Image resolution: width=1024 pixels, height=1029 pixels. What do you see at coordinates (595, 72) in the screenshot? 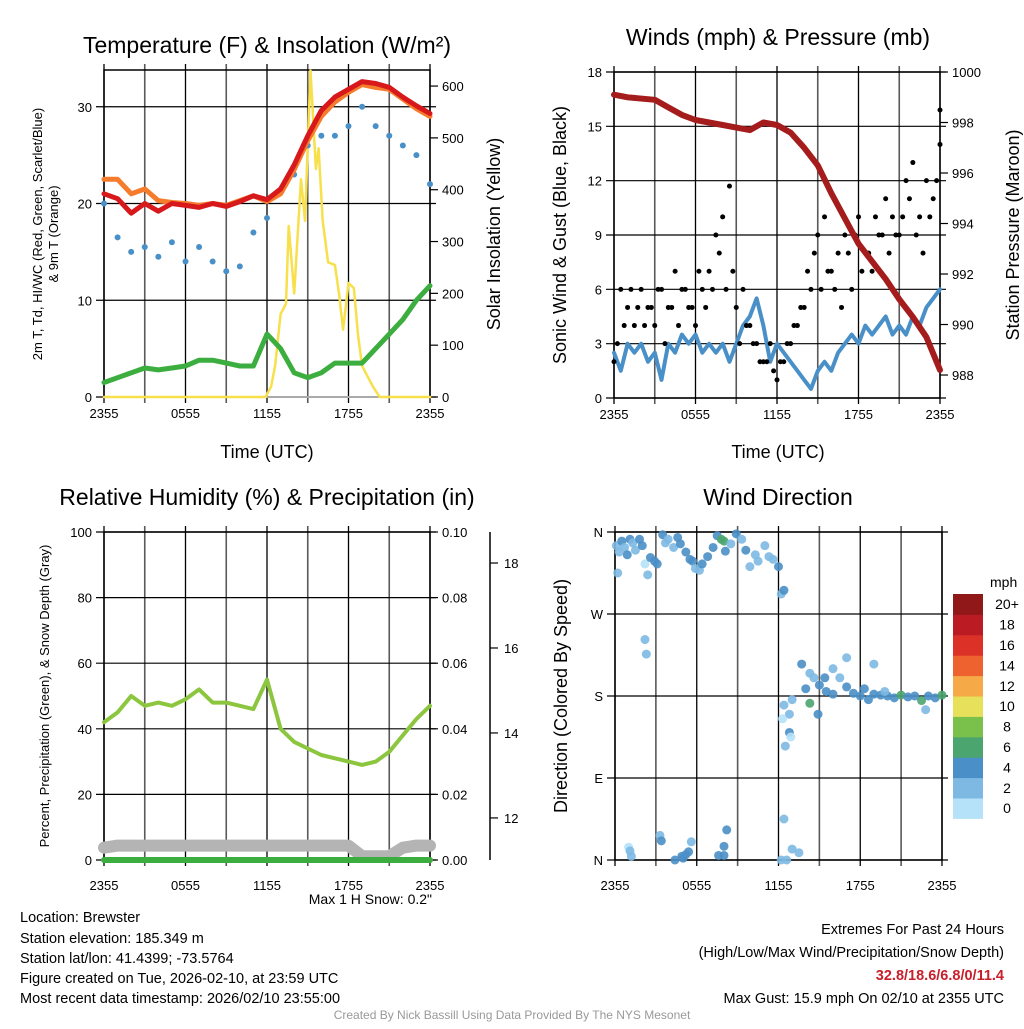
I see `y-tick-label: 18` at bounding box center [595, 72].